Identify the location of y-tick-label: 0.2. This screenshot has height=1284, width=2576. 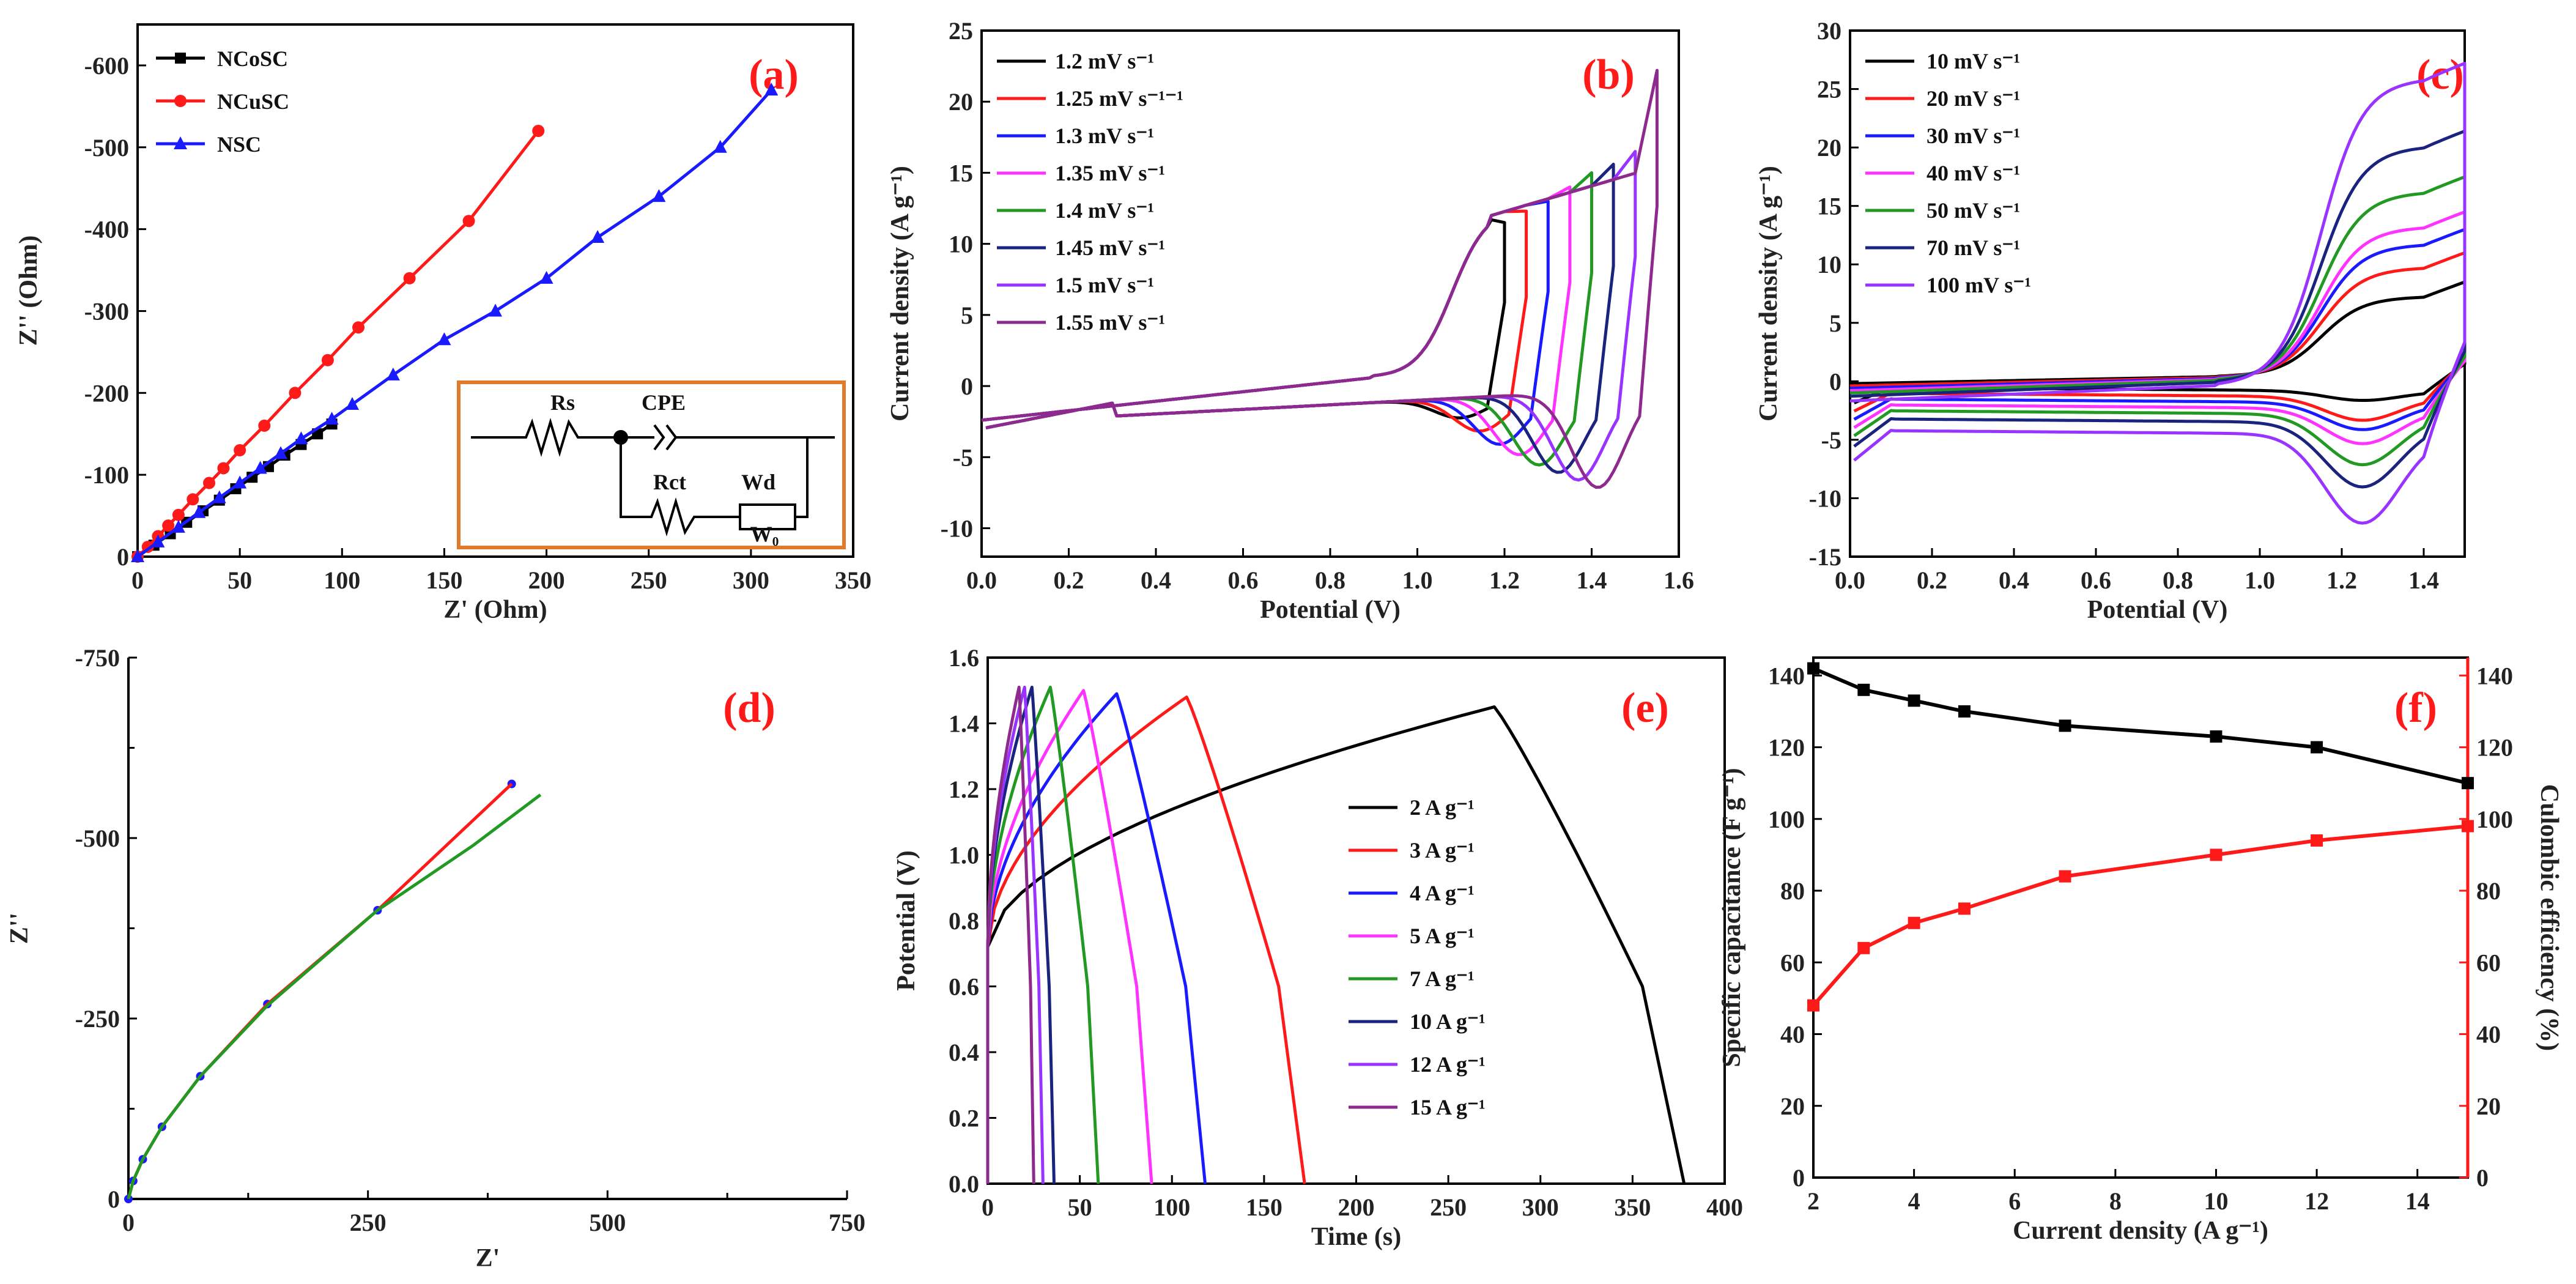
(964, 1119).